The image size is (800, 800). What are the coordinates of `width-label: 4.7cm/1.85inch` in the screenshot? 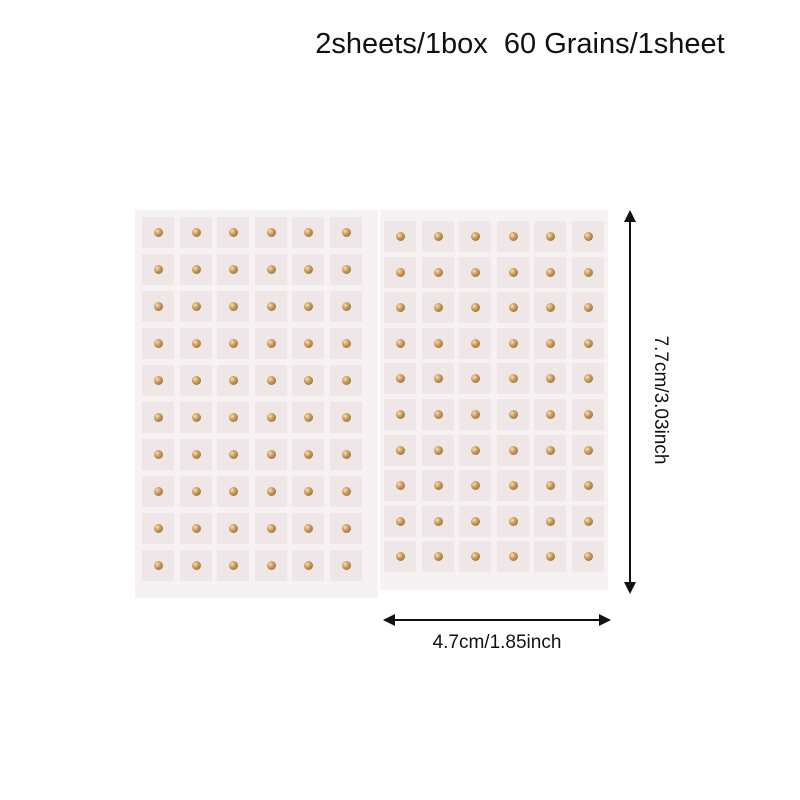 It's located at (497, 642).